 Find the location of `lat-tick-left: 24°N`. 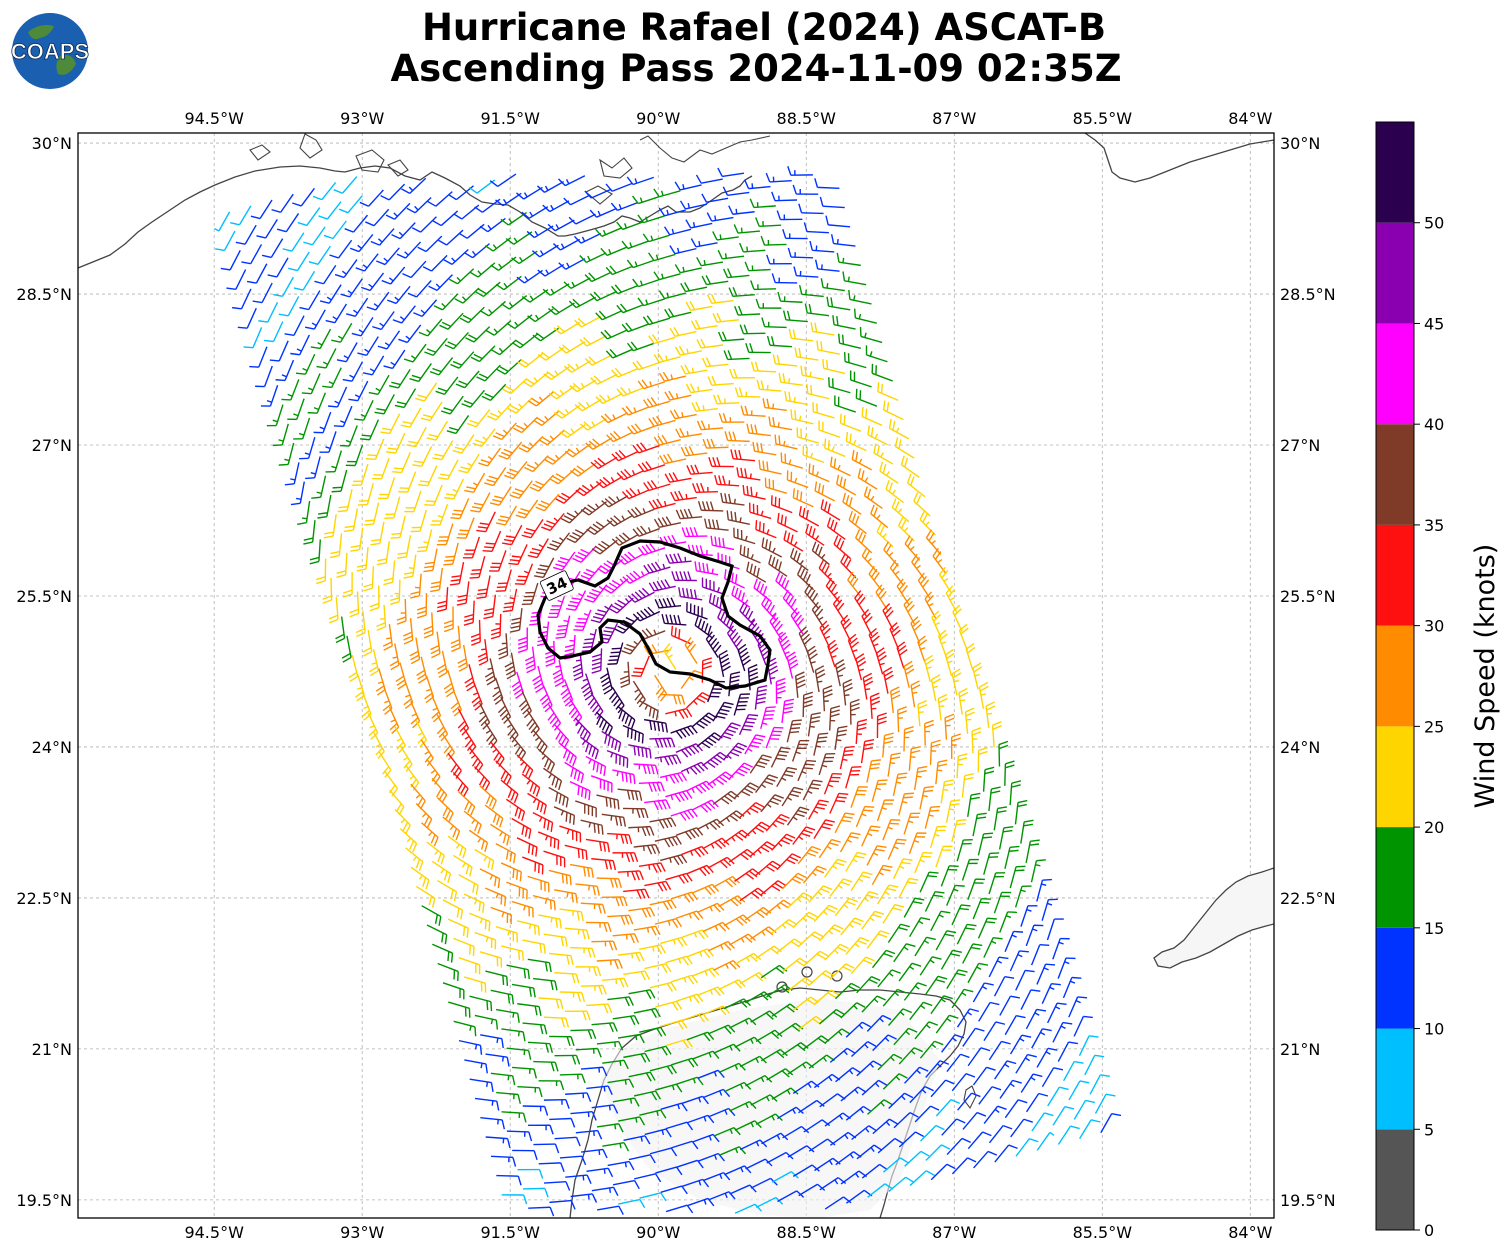

lat-tick-left: 24°N is located at coordinates (52, 747).